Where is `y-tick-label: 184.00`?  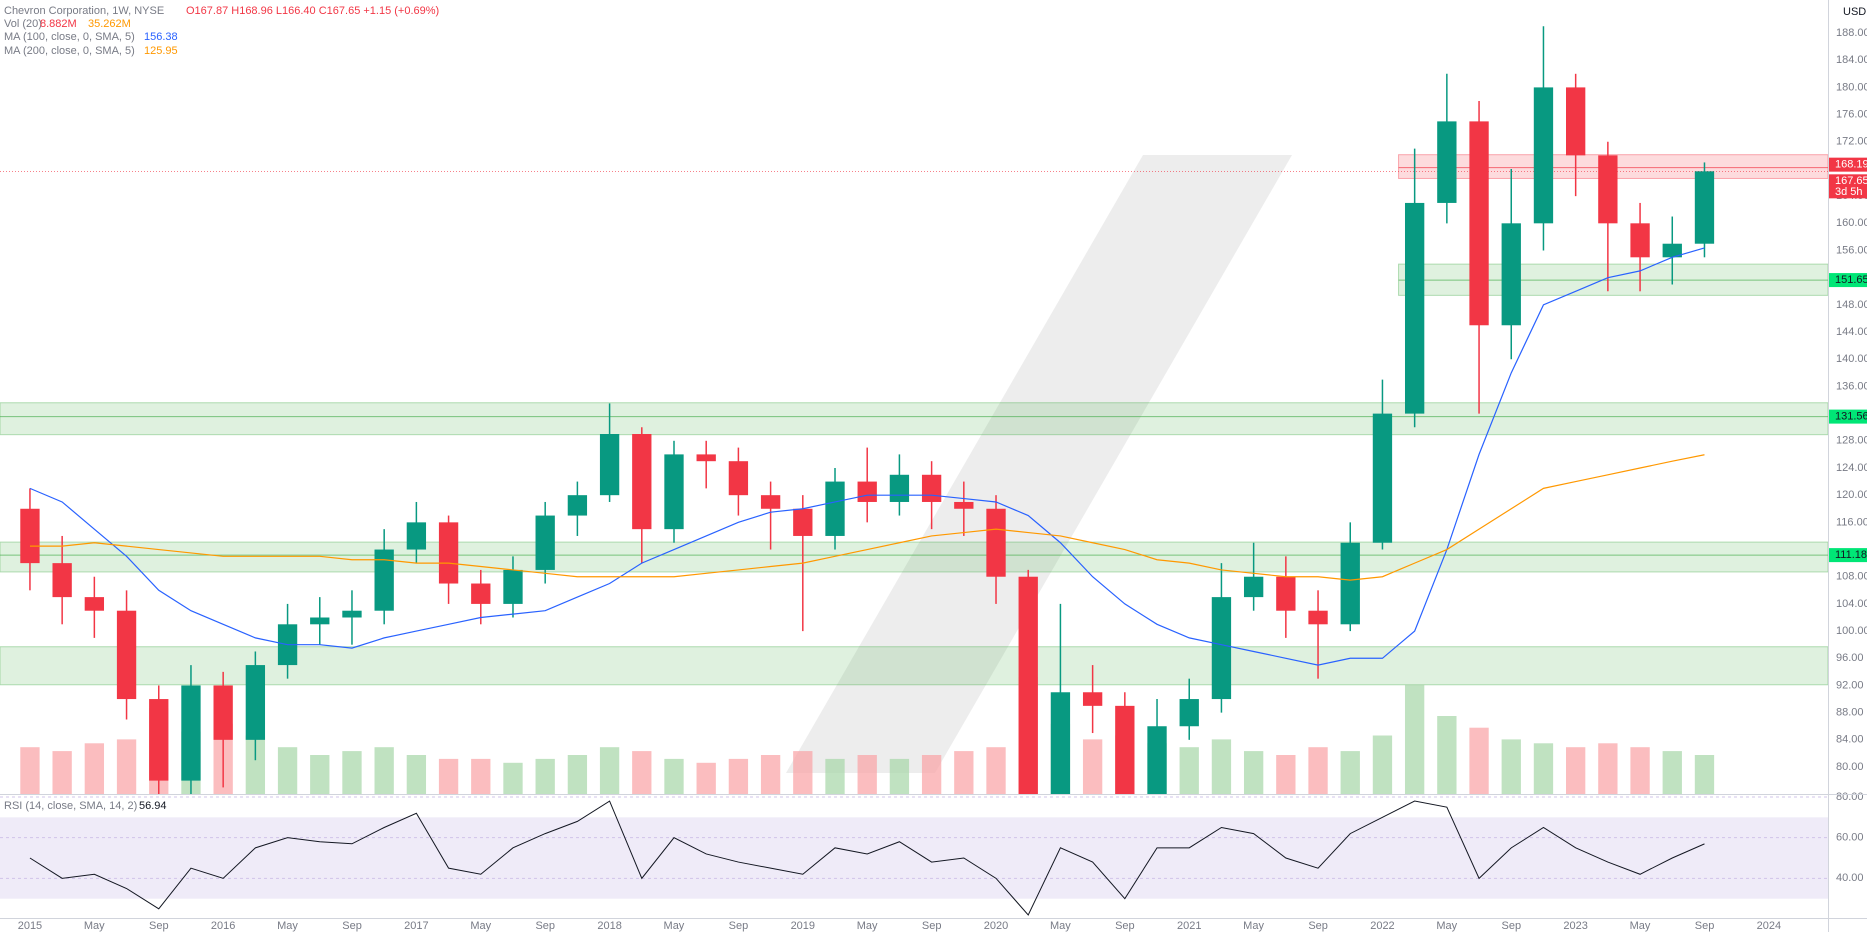 y-tick-label: 184.00 is located at coordinates (1851, 60).